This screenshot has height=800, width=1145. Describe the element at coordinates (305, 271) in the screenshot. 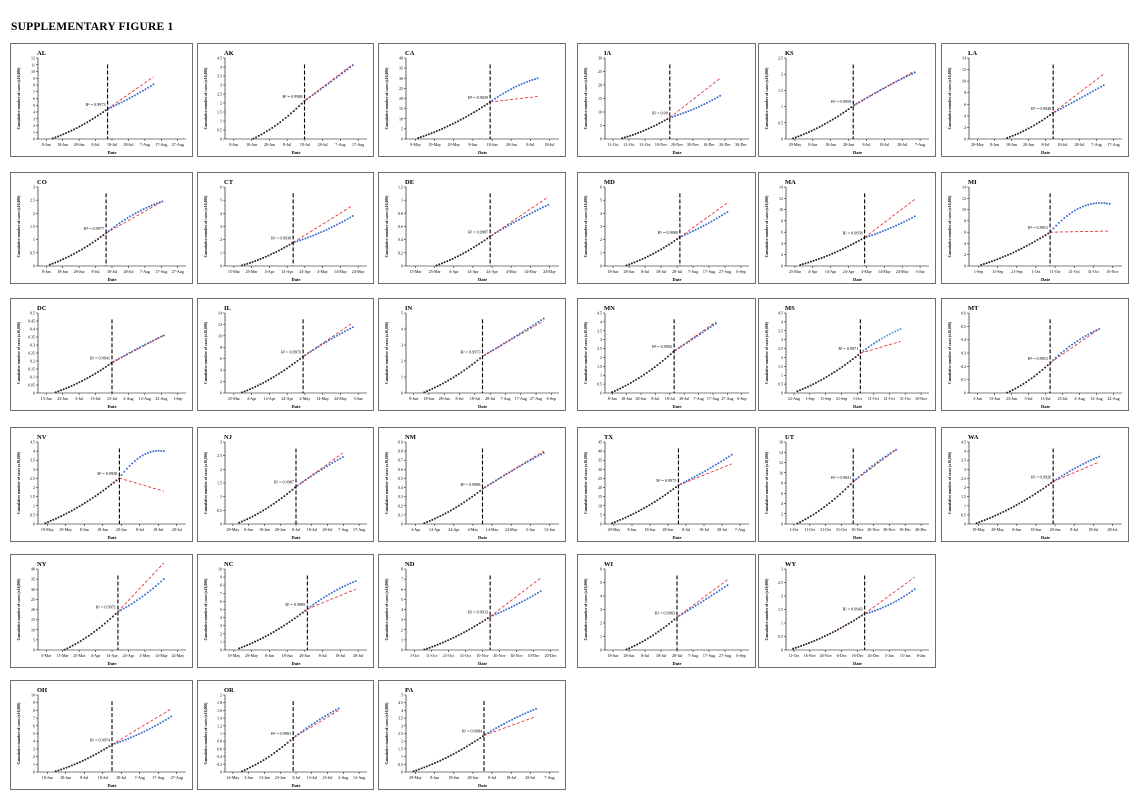

I see `x-tick-label: 24-Apr` at that location.